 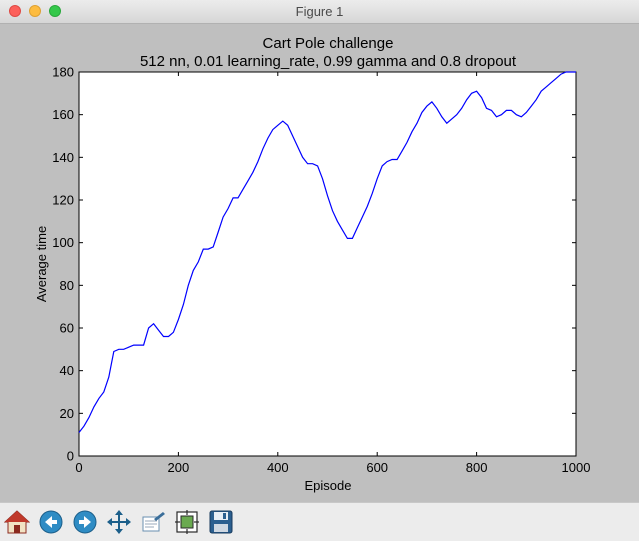 What do you see at coordinates (377, 467) in the screenshot?
I see `x-tick-label: 600` at bounding box center [377, 467].